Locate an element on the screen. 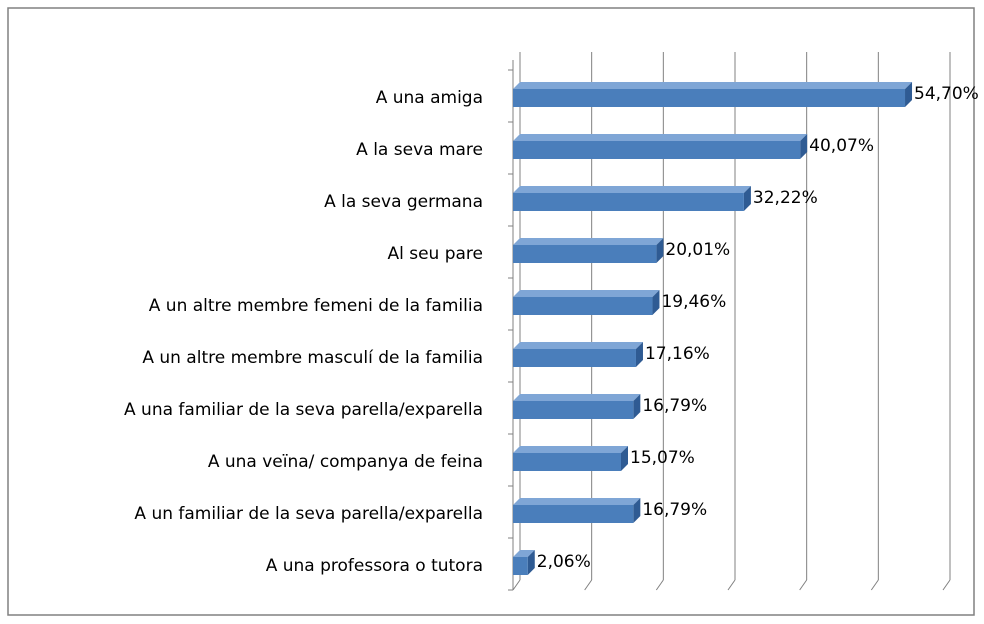 The height and width of the screenshot is (624, 984). category-label: A un altre membre femeni de la familia is located at coordinates (316, 306).